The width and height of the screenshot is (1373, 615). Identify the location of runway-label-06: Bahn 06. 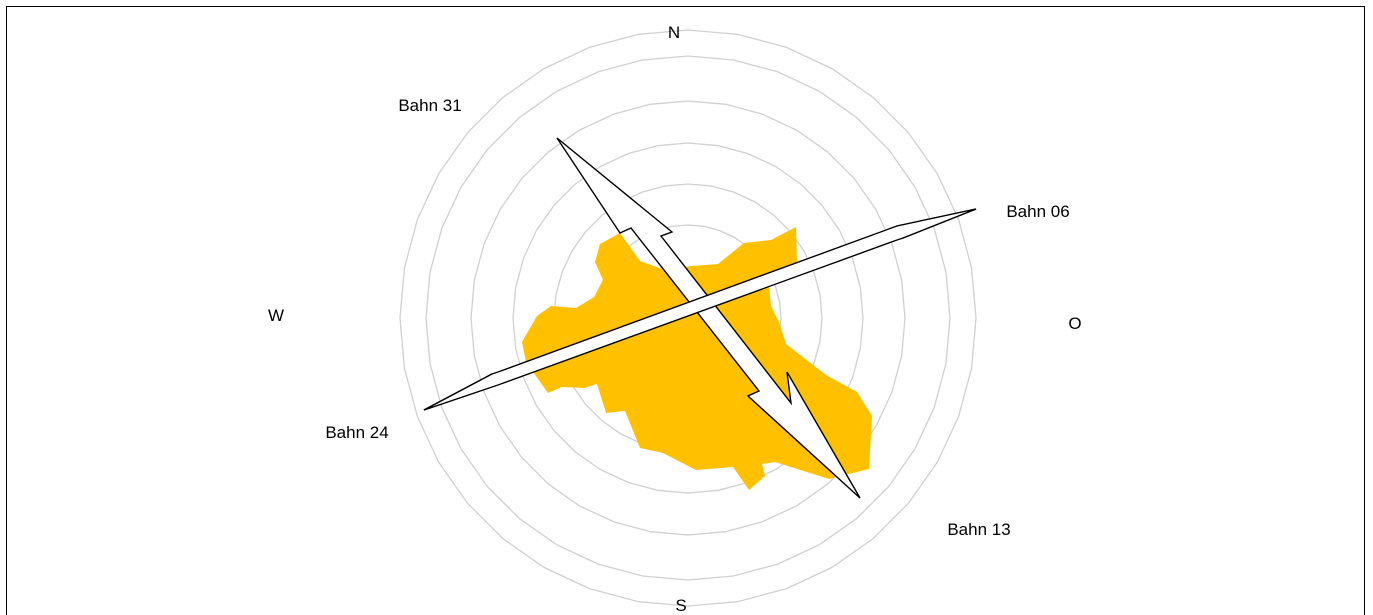
(1037, 211).